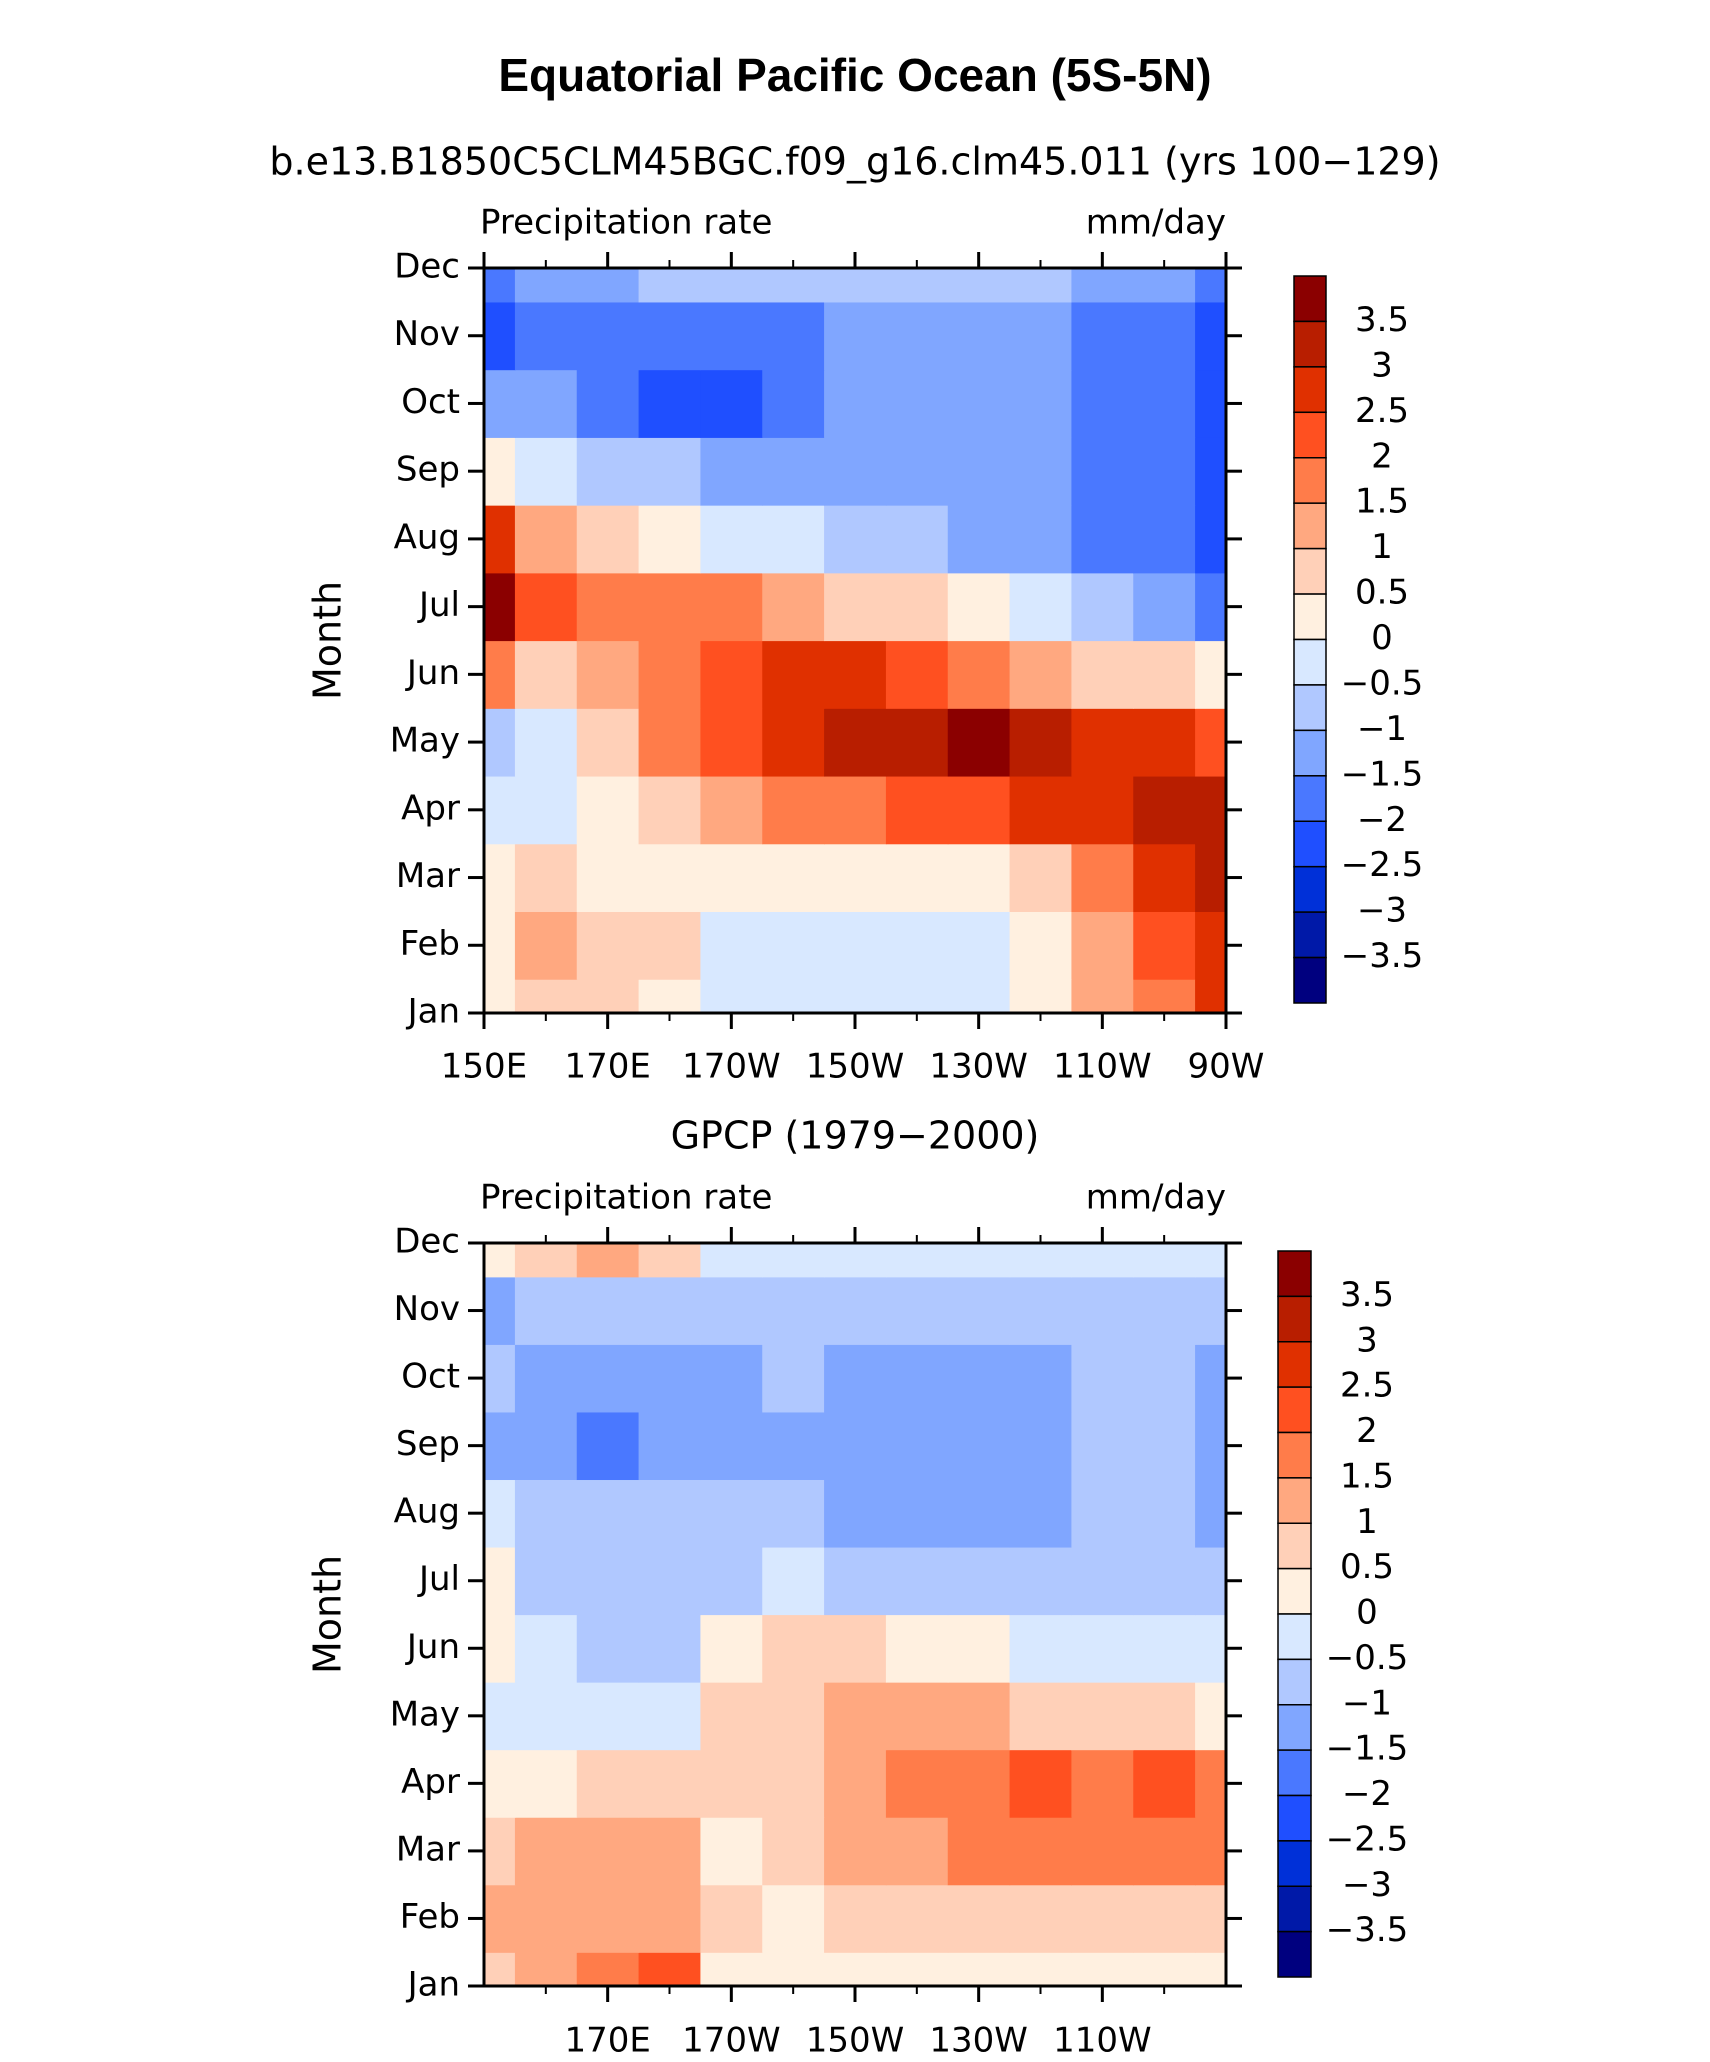 This screenshot has width=1710, height=2062. Describe the element at coordinates (1382, 820) in the screenshot. I see `colorbar-label: −2` at that location.